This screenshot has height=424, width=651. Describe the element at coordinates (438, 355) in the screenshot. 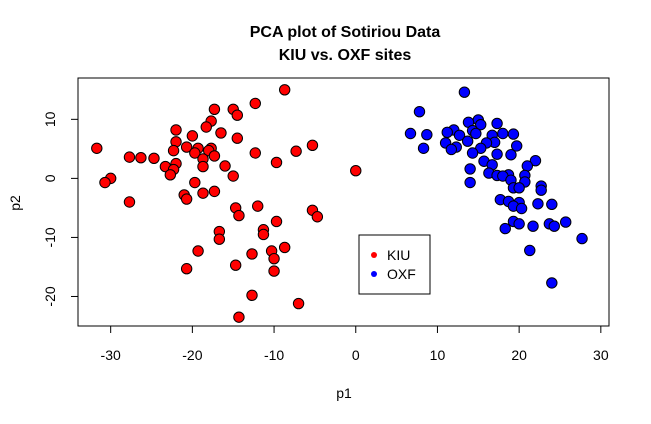

I see `x-tick-label: 10` at that location.